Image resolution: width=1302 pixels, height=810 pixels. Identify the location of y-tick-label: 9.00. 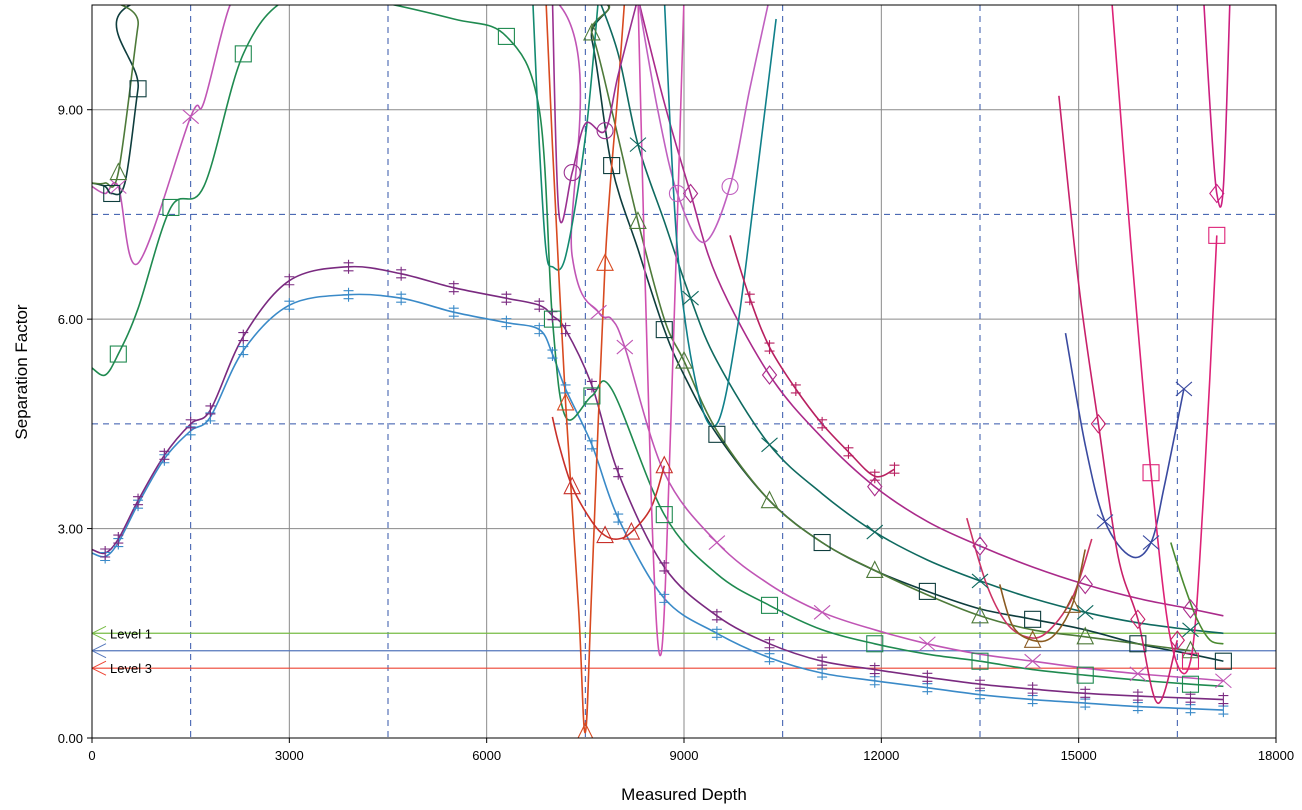
(70, 110).